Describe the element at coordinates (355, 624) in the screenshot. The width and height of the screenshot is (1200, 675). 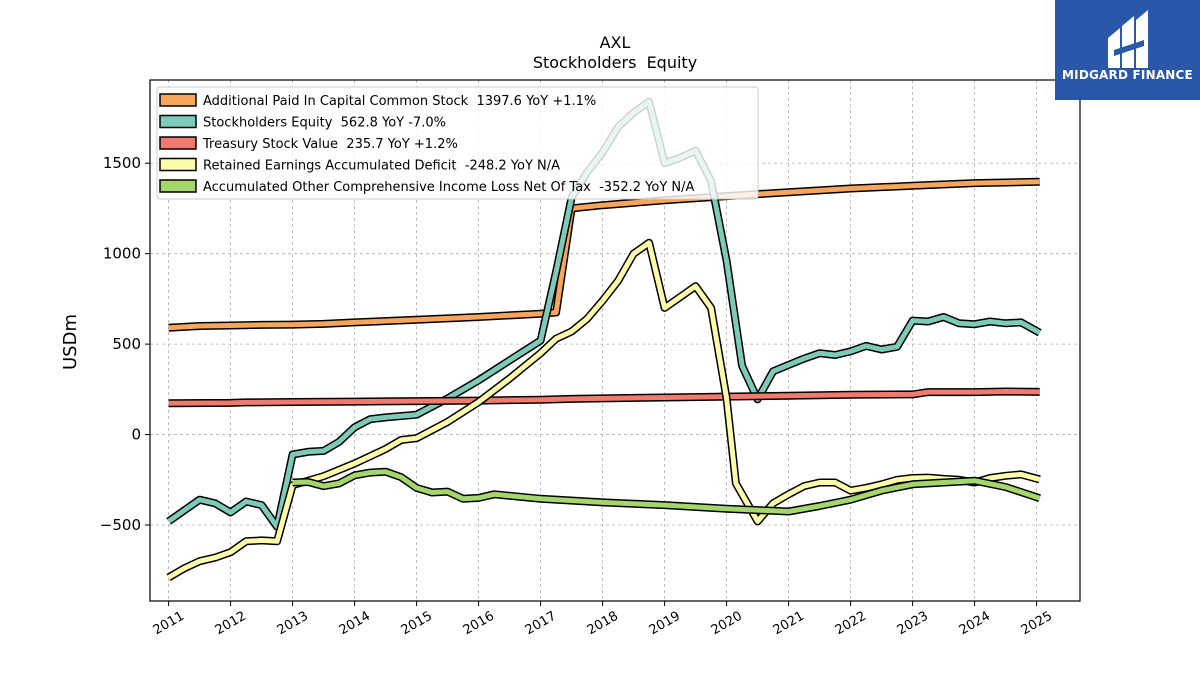
I see `x-tick-label: 2014` at that location.